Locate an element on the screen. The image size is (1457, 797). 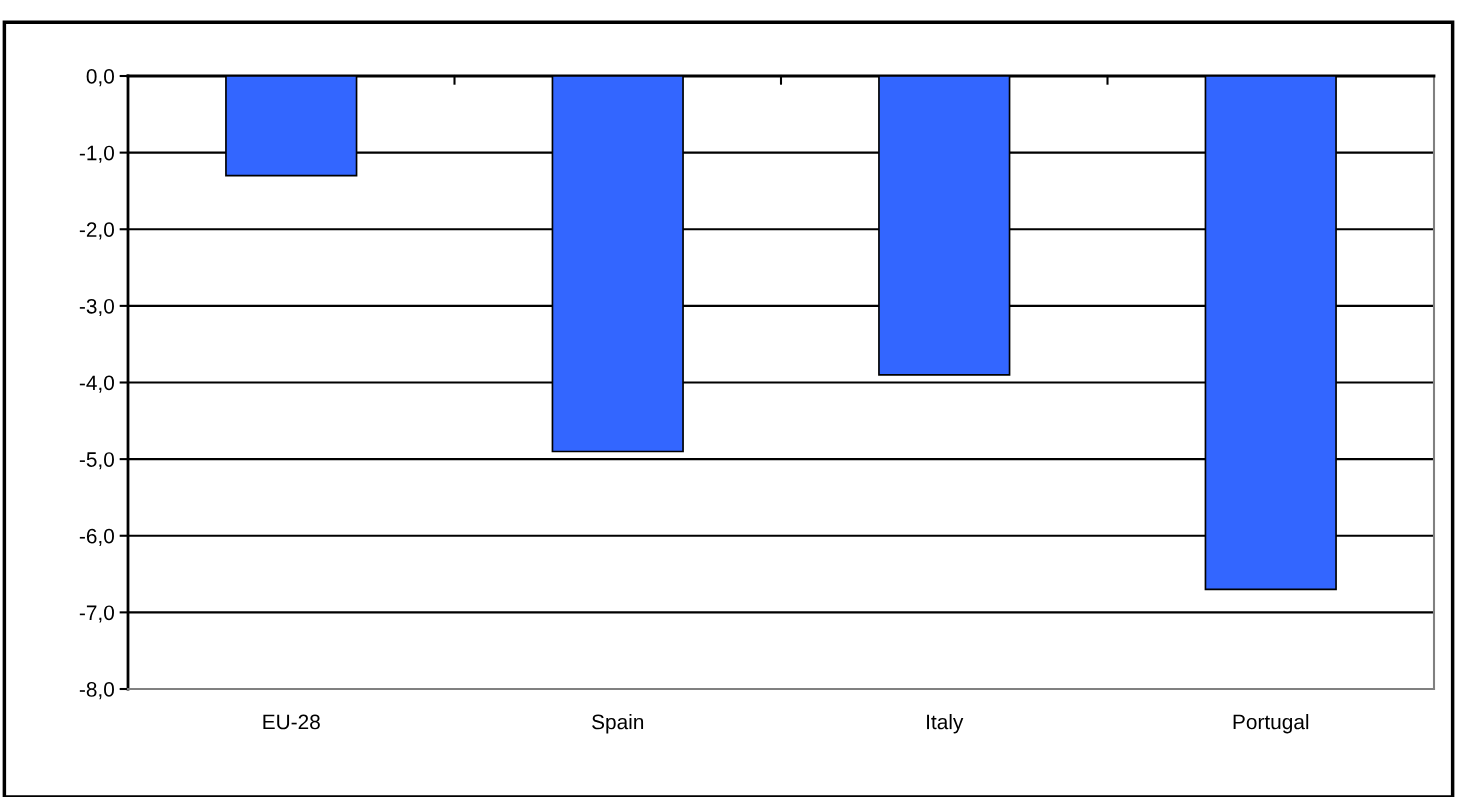
x-tick-label: Italy is located at coordinates (945, 724).